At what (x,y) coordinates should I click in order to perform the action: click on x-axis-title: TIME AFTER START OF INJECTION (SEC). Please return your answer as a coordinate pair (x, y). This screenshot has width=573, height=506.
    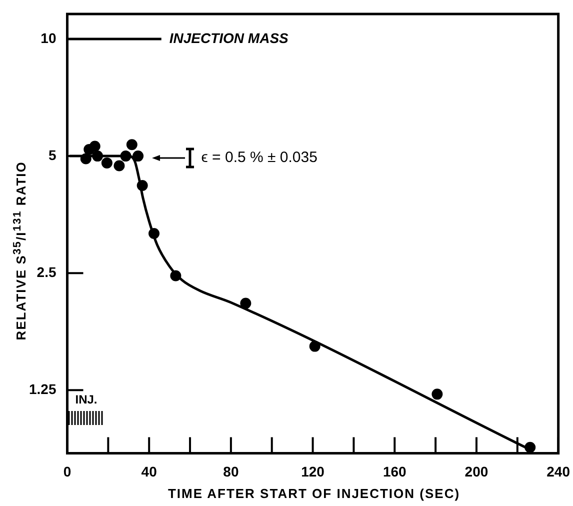
    Looking at the image, I should click on (314, 493).